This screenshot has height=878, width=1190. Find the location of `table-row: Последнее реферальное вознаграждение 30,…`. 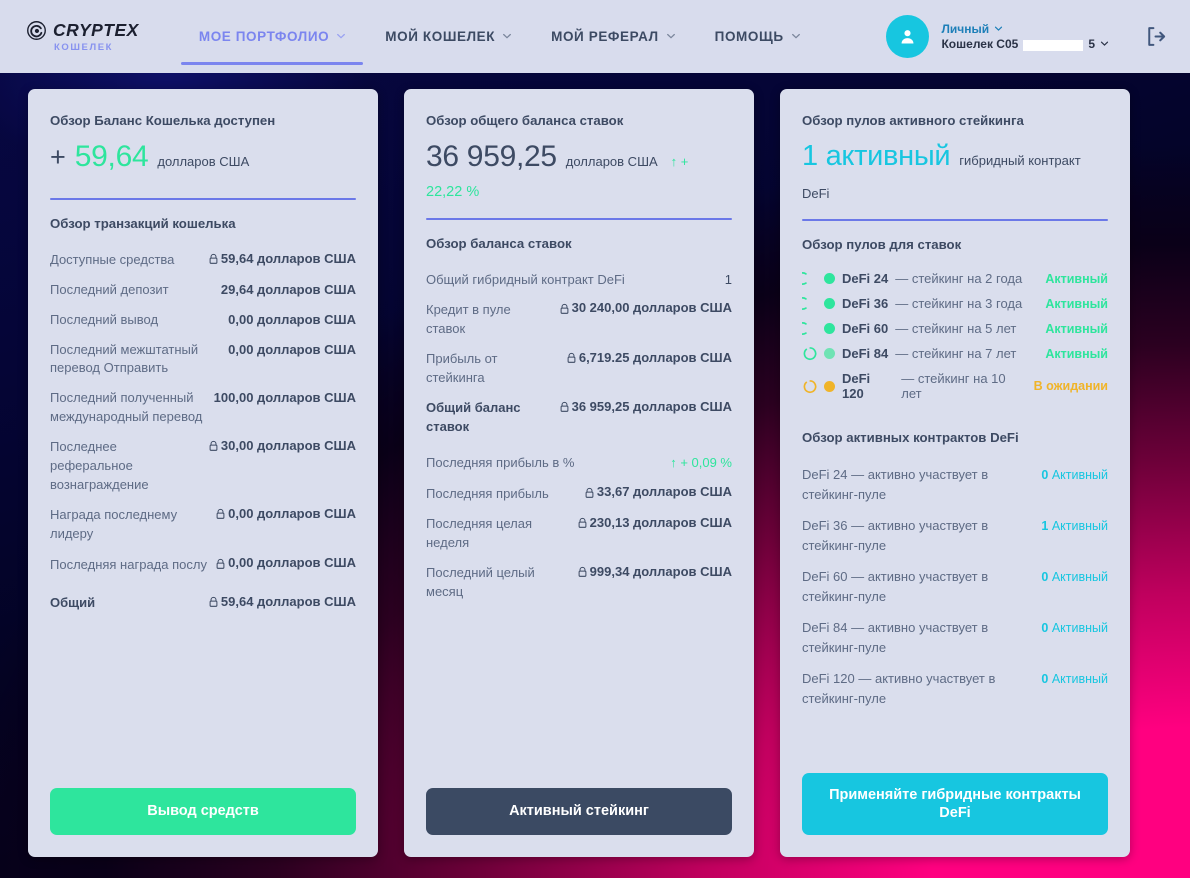

table-row: Последнее реферальное вознаграждение 30,… is located at coordinates (203, 466).